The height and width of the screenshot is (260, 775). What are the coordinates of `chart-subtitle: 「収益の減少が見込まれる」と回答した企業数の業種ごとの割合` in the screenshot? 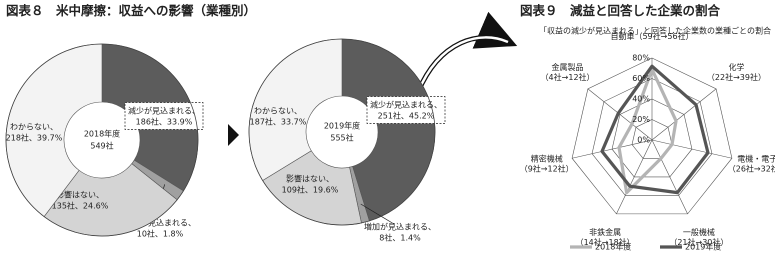 It's located at (655, 31).